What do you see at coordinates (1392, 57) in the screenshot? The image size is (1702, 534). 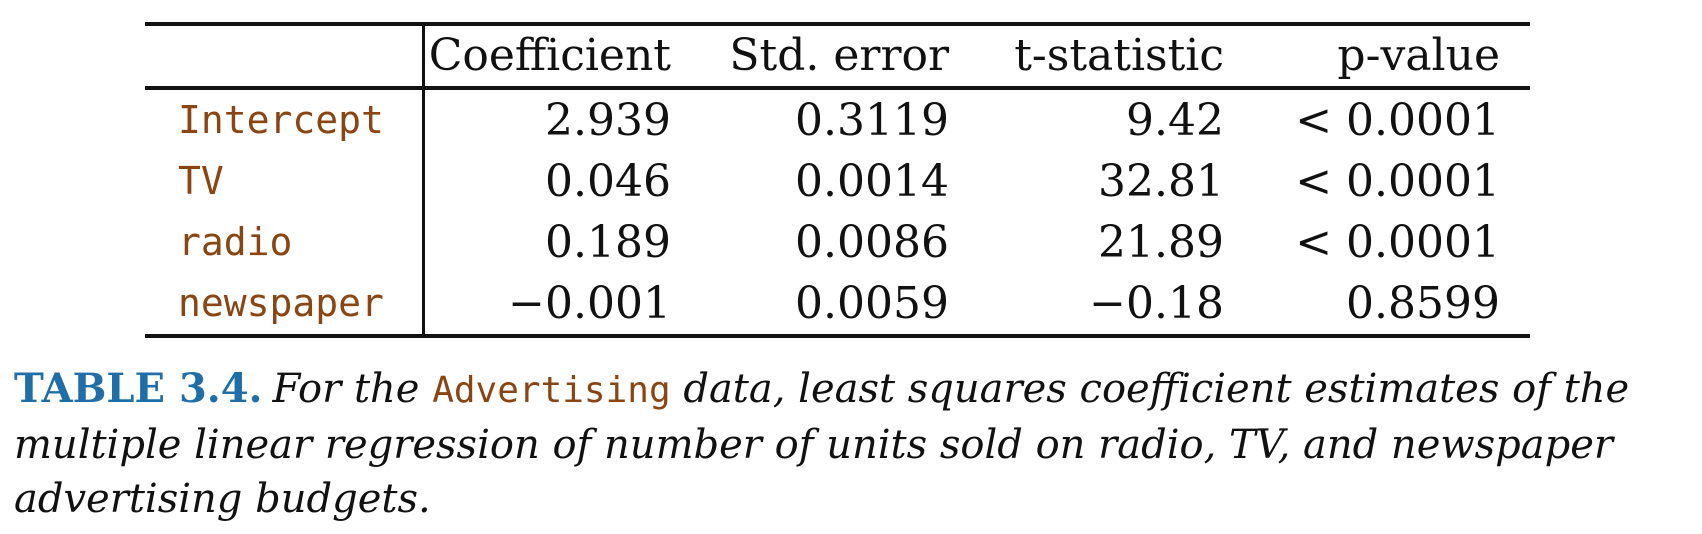 I see `header-p-value: p-value` at bounding box center [1392, 57].